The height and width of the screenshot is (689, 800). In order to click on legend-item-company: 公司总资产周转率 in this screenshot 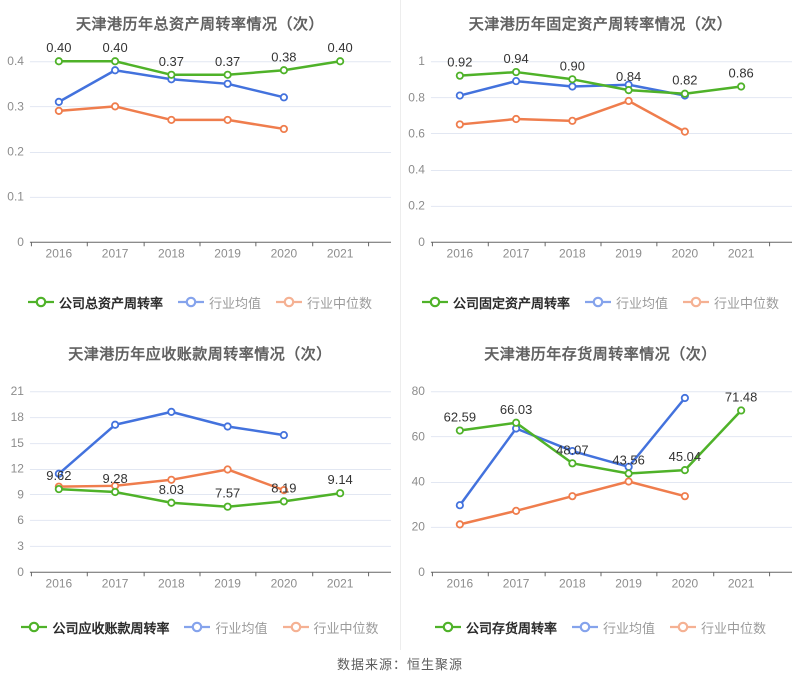, I will do `click(95, 302)`.